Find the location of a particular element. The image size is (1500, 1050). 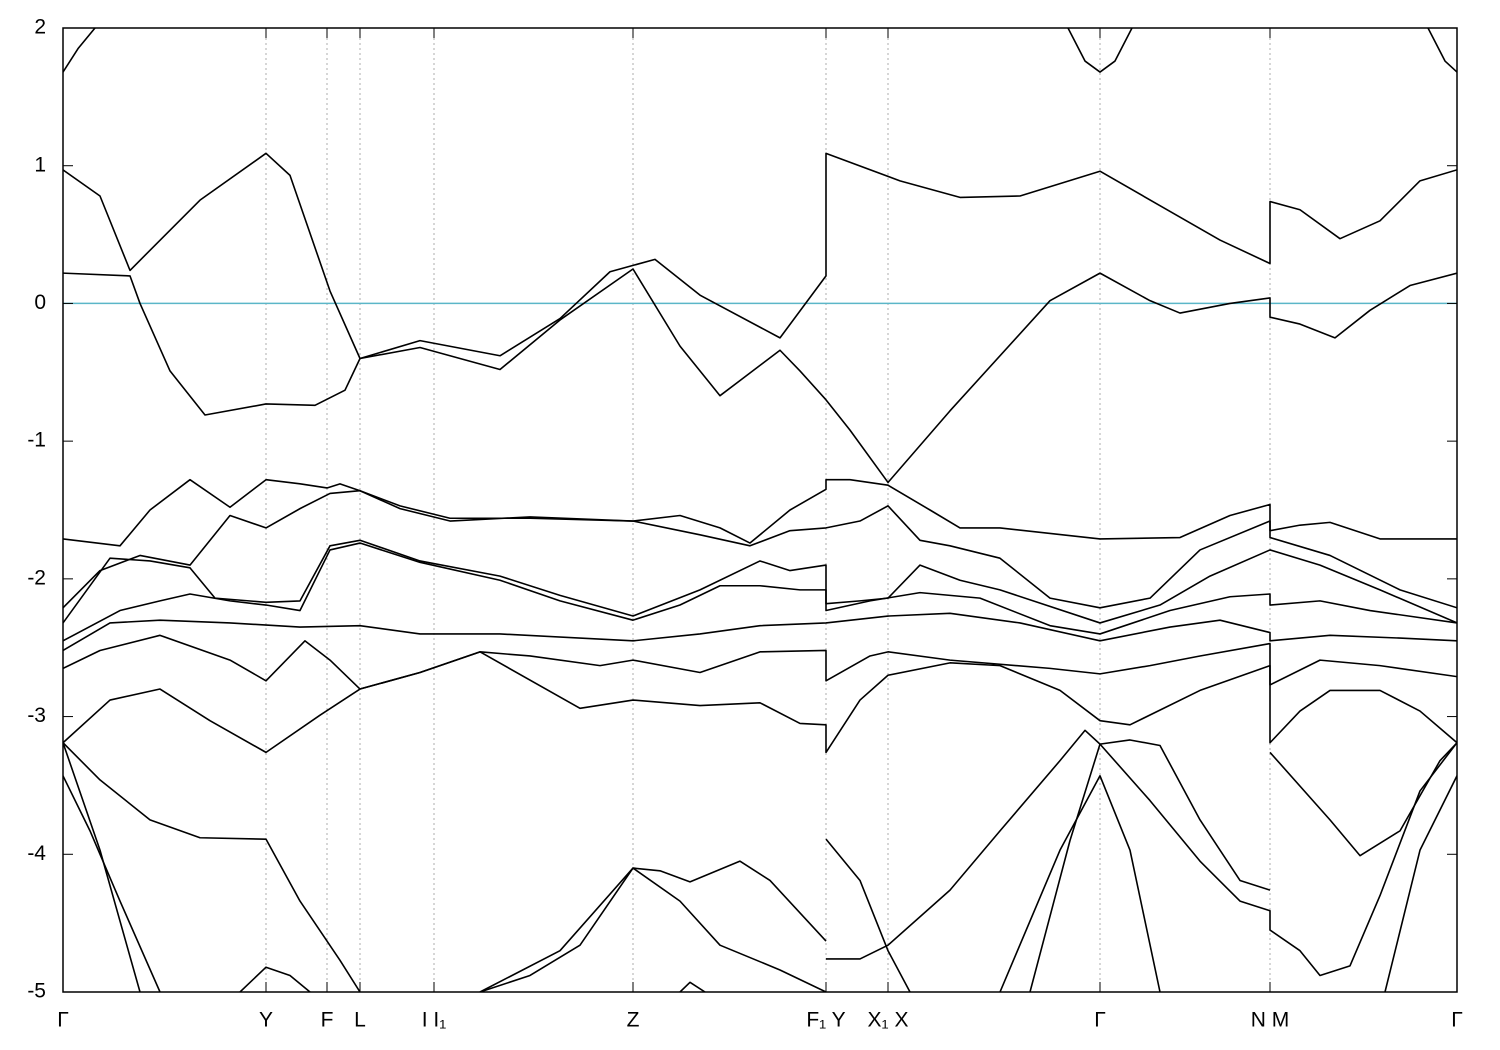

y-tick-label: -1 is located at coordinates (36, 440).